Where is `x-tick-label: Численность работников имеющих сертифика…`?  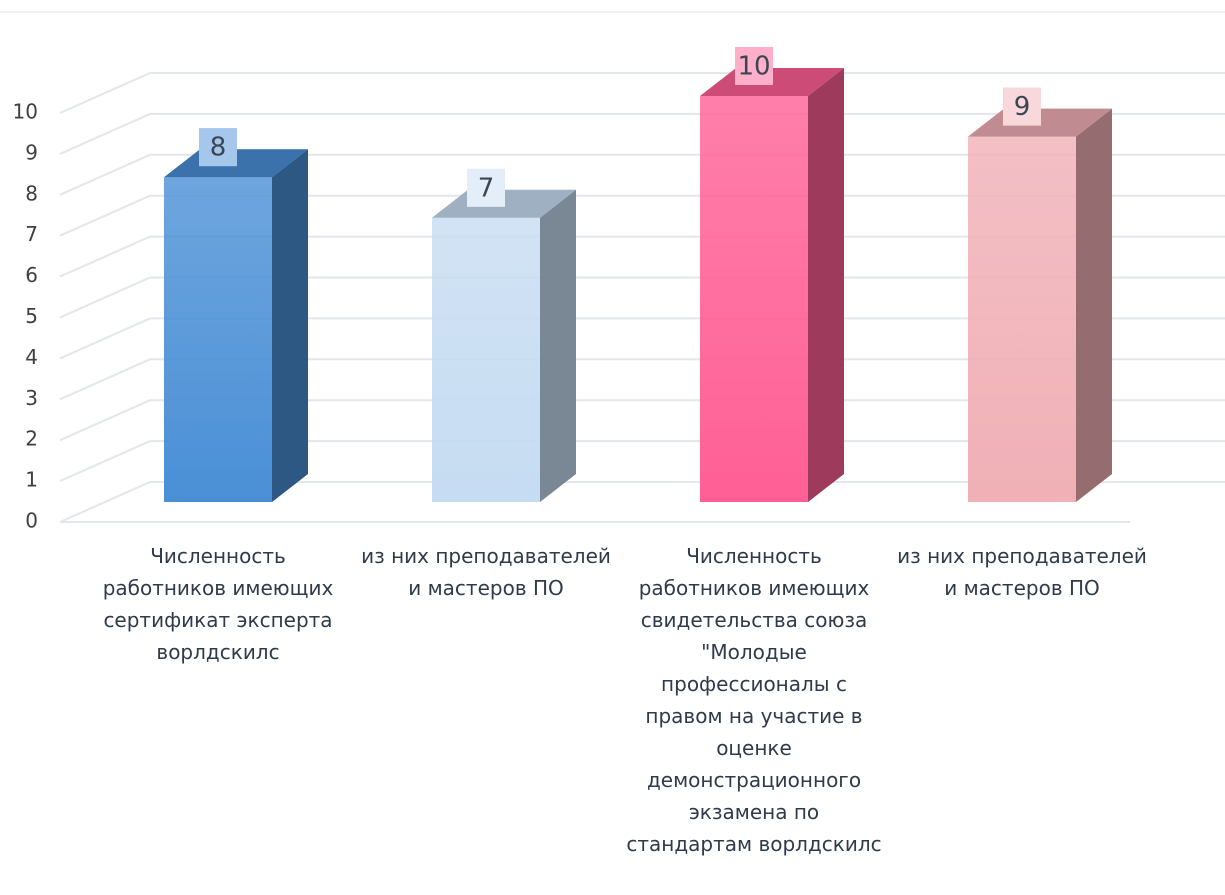 x-tick-label: Численность работников имеющих сертифика… is located at coordinates (218, 604).